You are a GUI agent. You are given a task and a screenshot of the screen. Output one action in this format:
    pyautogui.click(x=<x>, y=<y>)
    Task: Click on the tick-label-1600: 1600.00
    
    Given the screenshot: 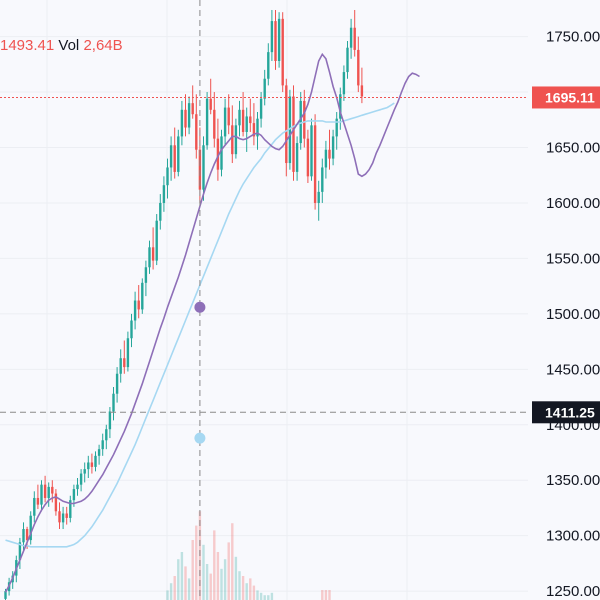 What is the action you would take?
    pyautogui.click(x=573, y=203)
    